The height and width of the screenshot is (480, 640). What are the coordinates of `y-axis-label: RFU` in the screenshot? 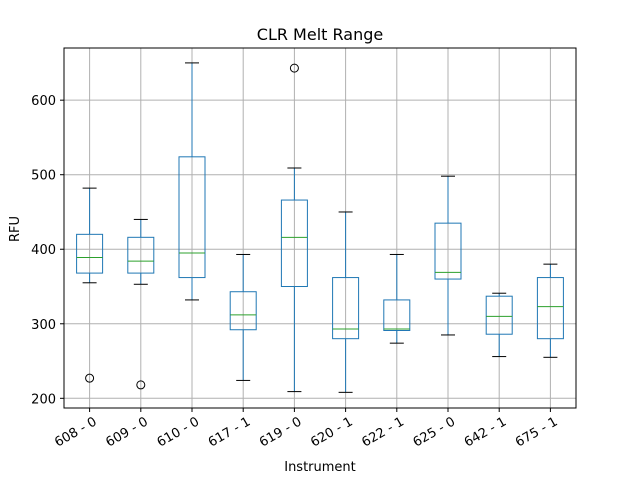 It's located at (15, 229).